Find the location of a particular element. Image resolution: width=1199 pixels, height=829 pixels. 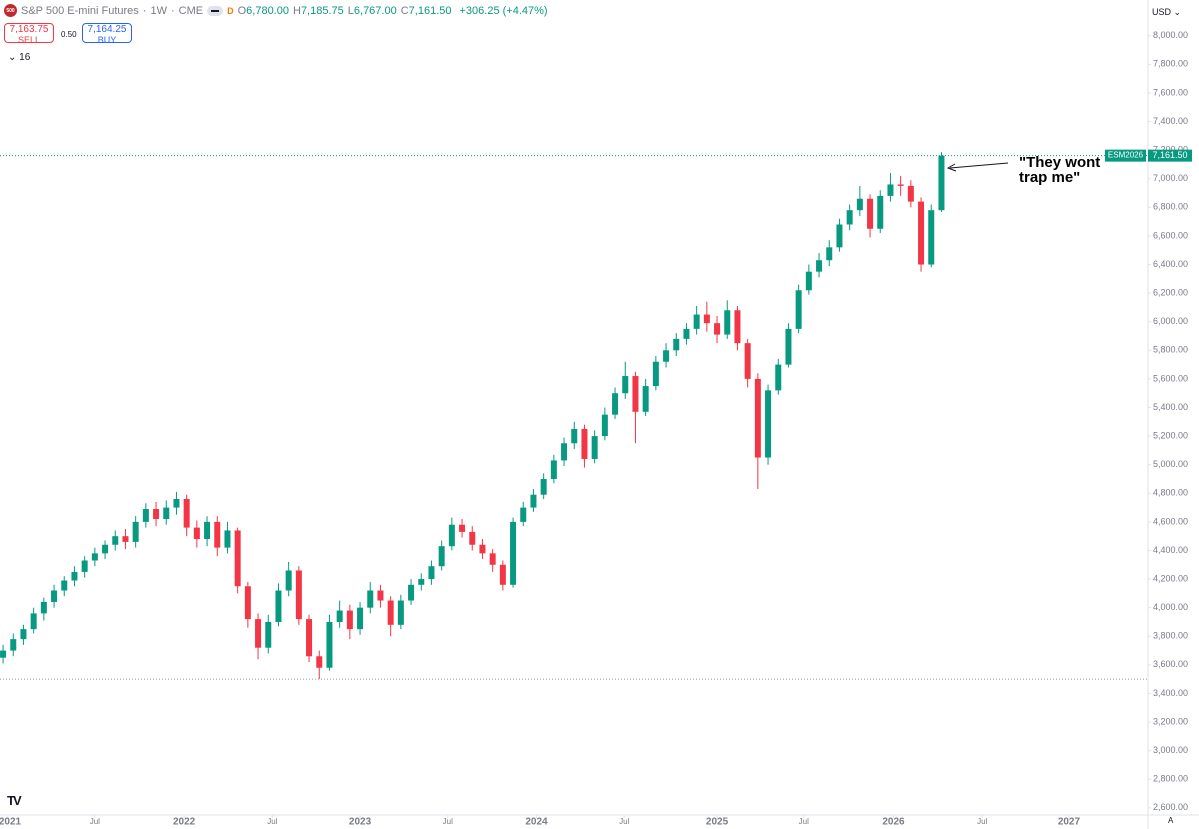

y-tick-label: 8,000.00 is located at coordinates (1170, 35).